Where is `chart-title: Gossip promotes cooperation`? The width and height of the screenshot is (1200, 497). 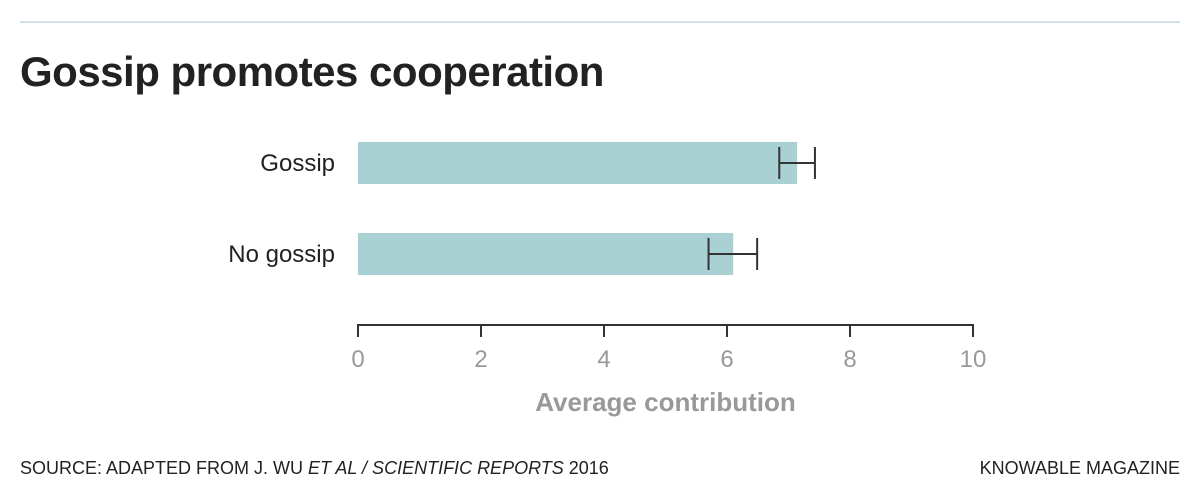
chart-title: Gossip promotes cooperation is located at coordinates (312, 71).